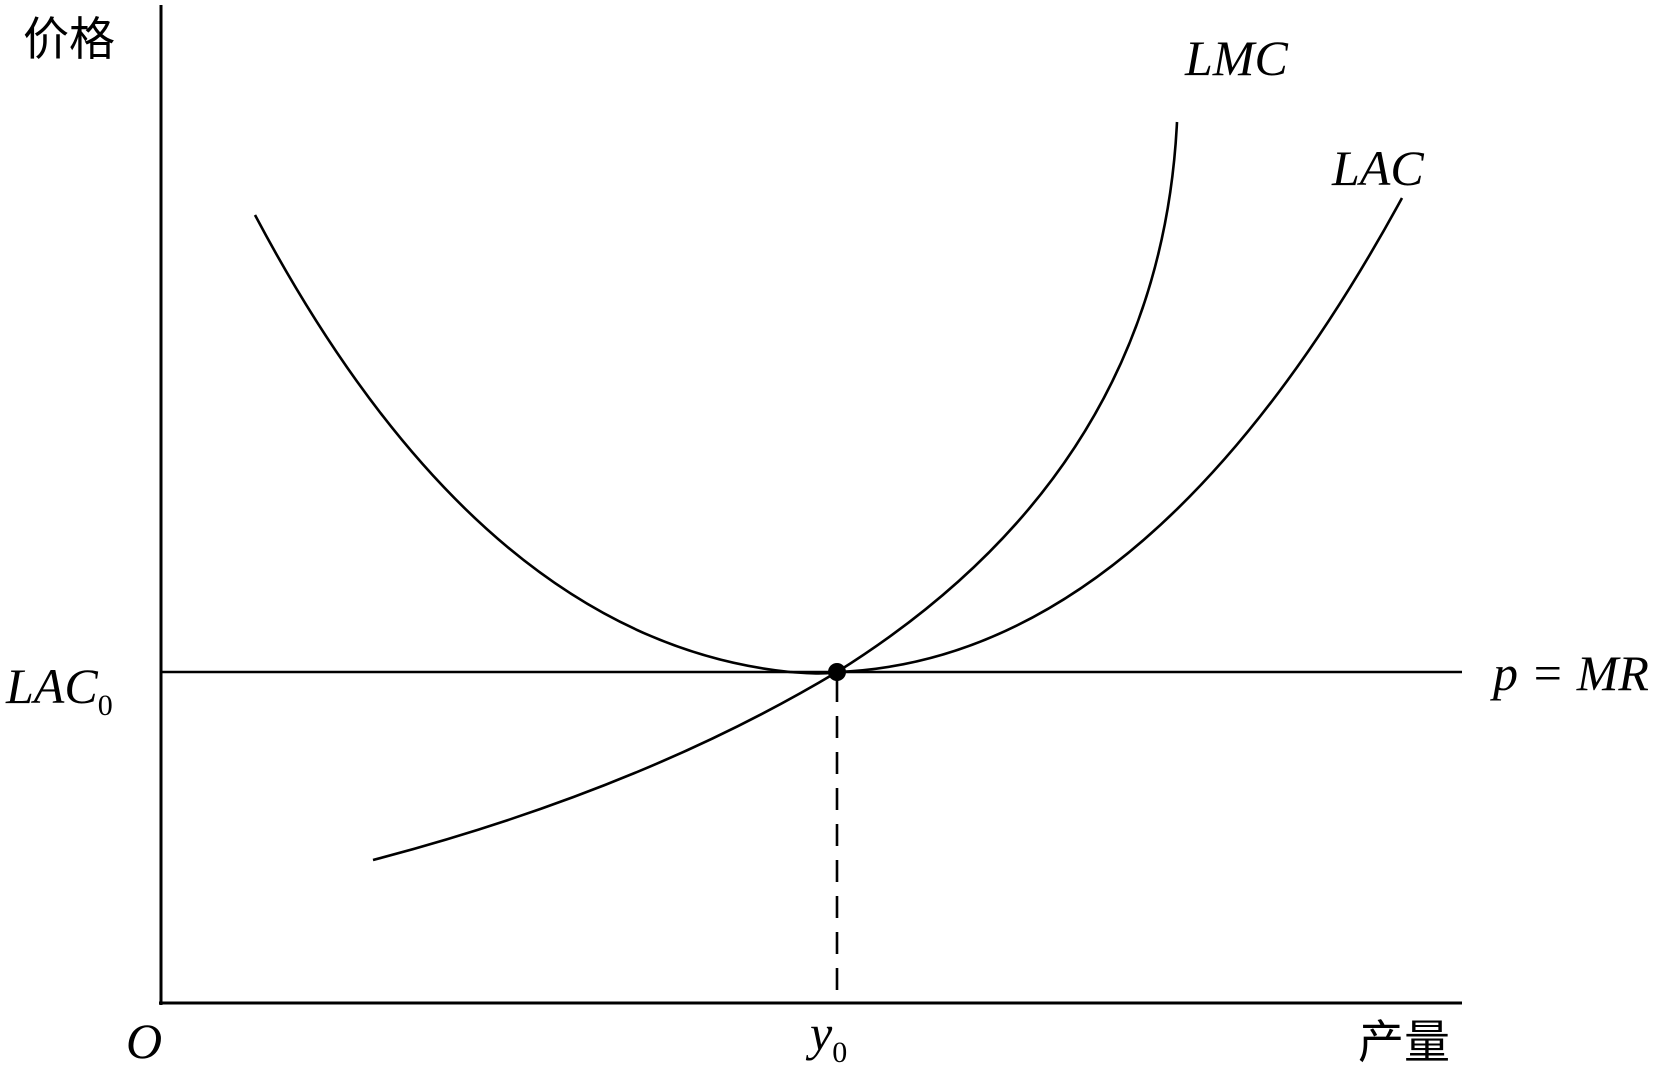  I want to click on origin-label: O, so click(144, 1041).